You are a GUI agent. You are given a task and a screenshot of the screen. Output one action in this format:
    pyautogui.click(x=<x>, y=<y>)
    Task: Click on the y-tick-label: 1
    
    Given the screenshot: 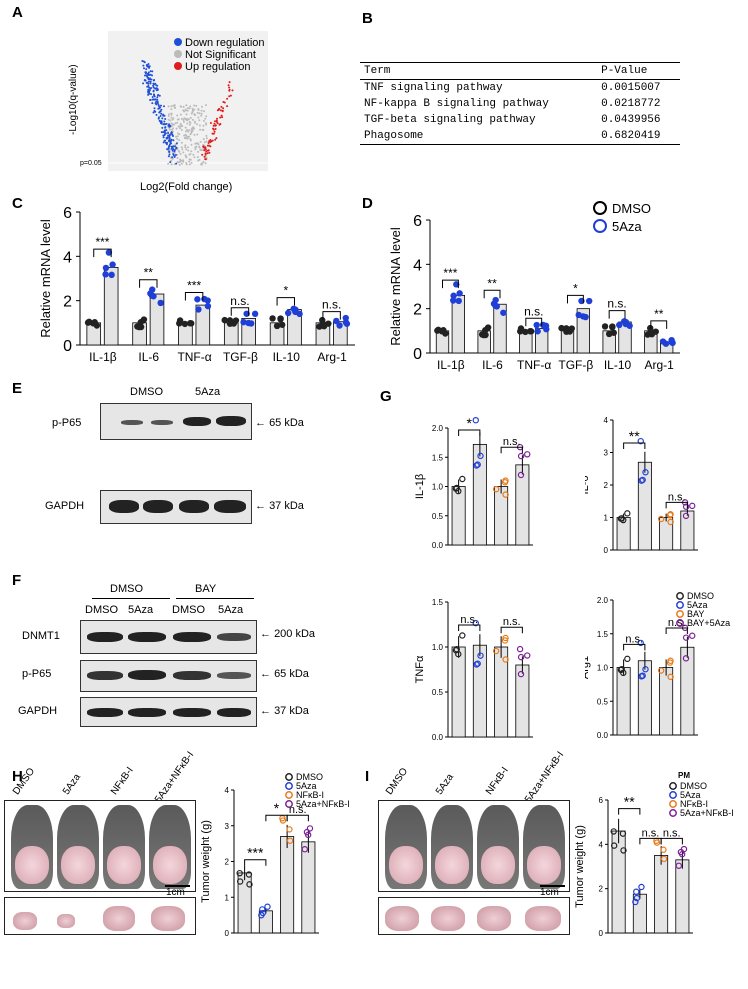 What is the action you would take?
    pyautogui.click(x=227, y=897)
    